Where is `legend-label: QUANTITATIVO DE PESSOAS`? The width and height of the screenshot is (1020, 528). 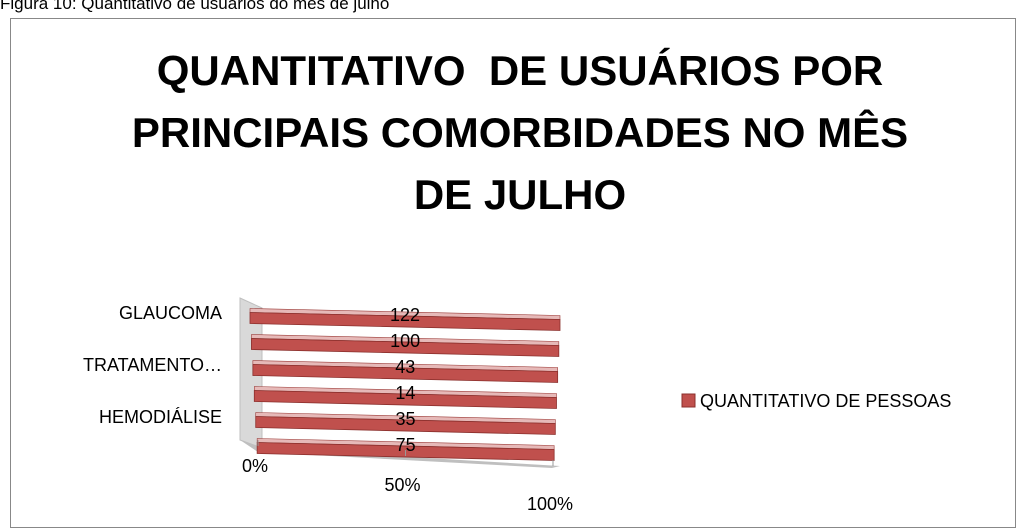 legend-label: QUANTITATIVO DE PESSOAS is located at coordinates (825, 401).